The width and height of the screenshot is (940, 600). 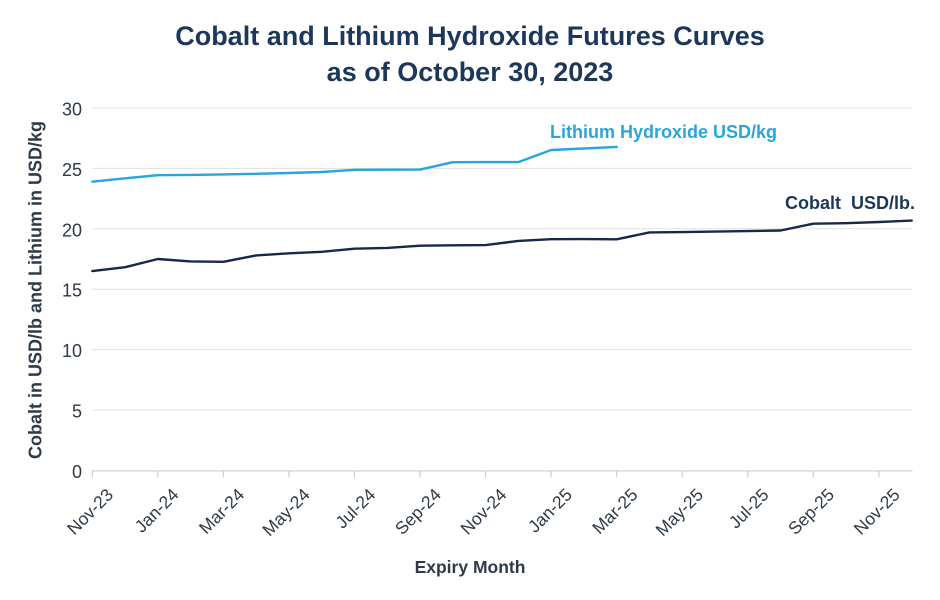 I want to click on svg-text: 20, so click(x=72, y=230).